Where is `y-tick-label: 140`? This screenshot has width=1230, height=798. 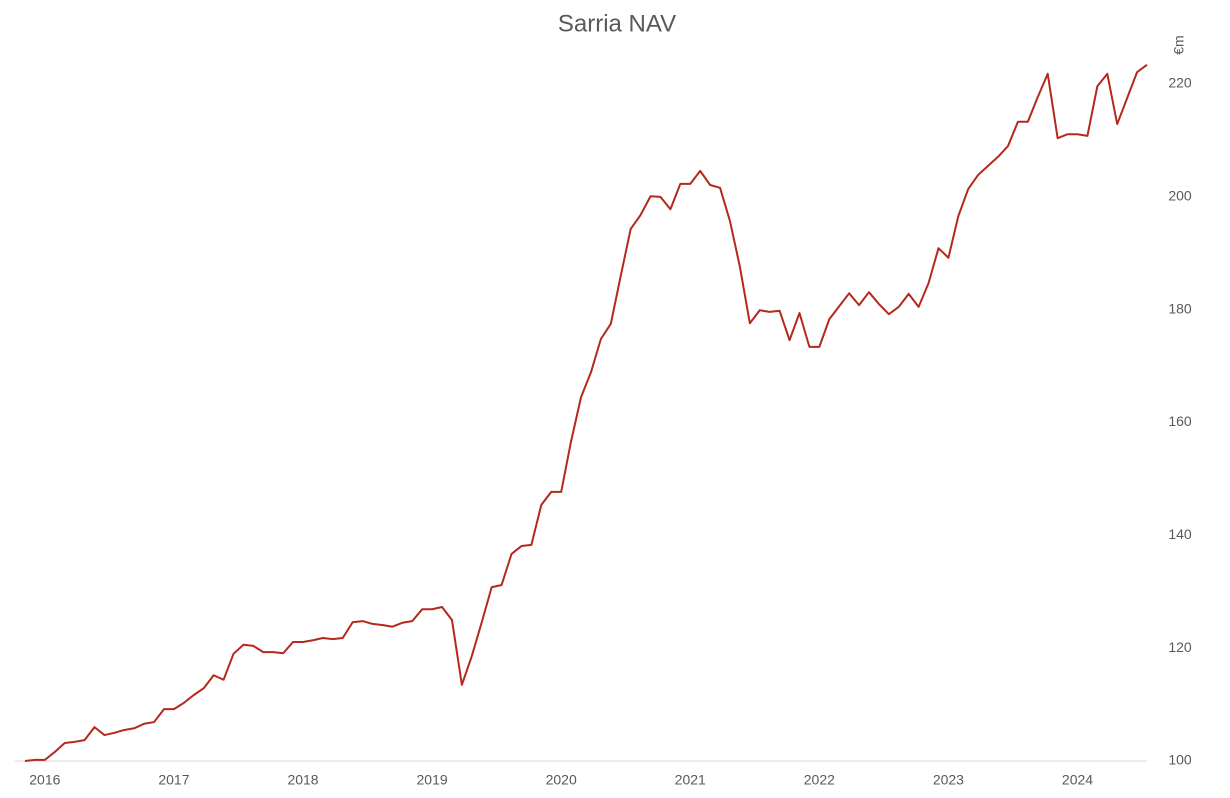
y-tick-label: 140 is located at coordinates (1180, 534).